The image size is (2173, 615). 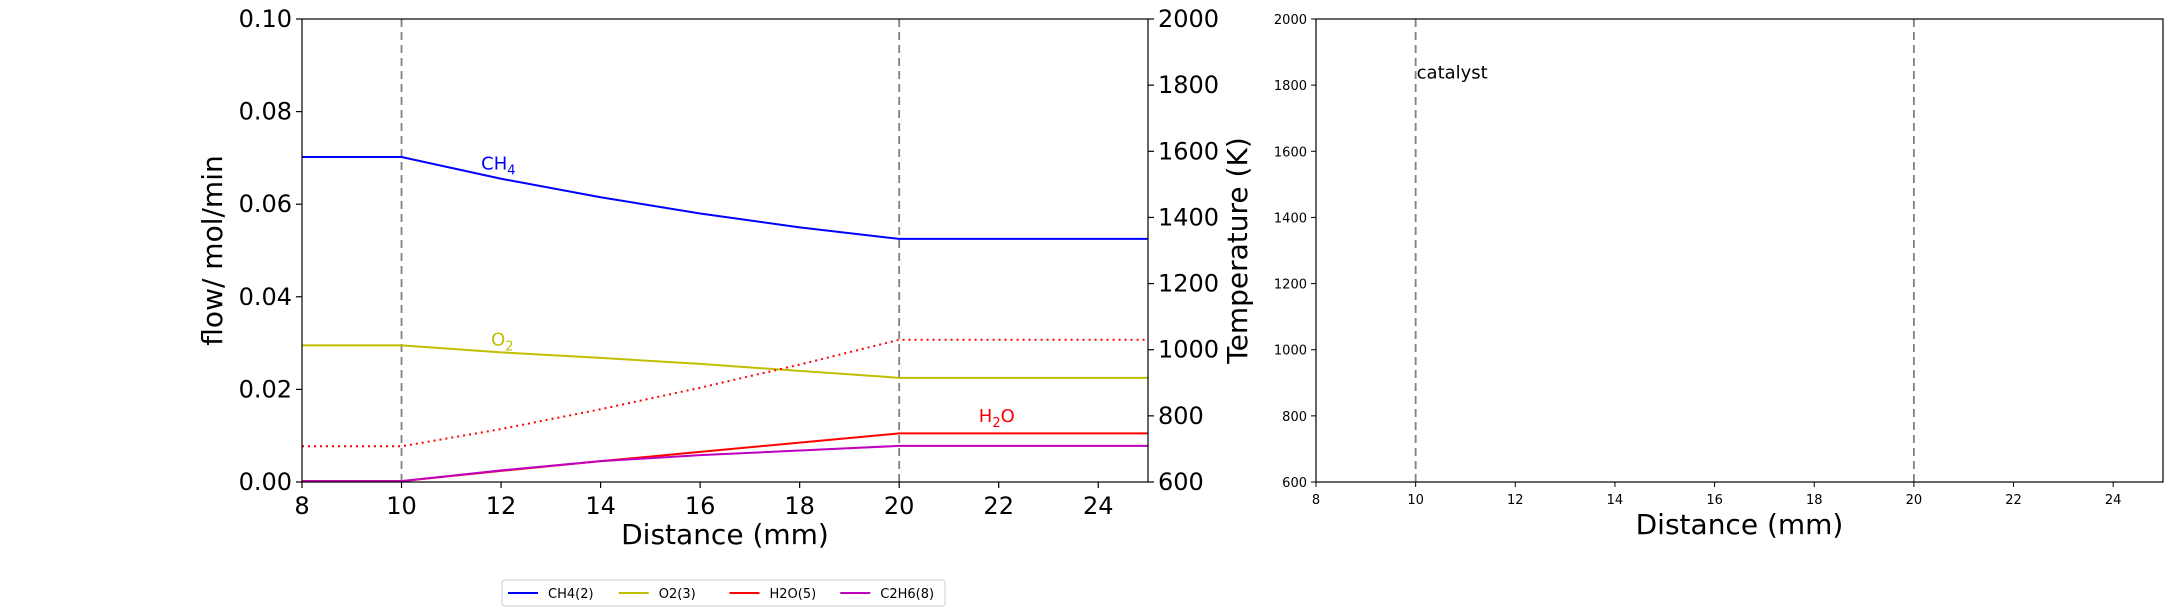 I want to click on temperature-x-ticks: 8 10 12 14 16 18 20 22 24, so click(x=1717, y=495).